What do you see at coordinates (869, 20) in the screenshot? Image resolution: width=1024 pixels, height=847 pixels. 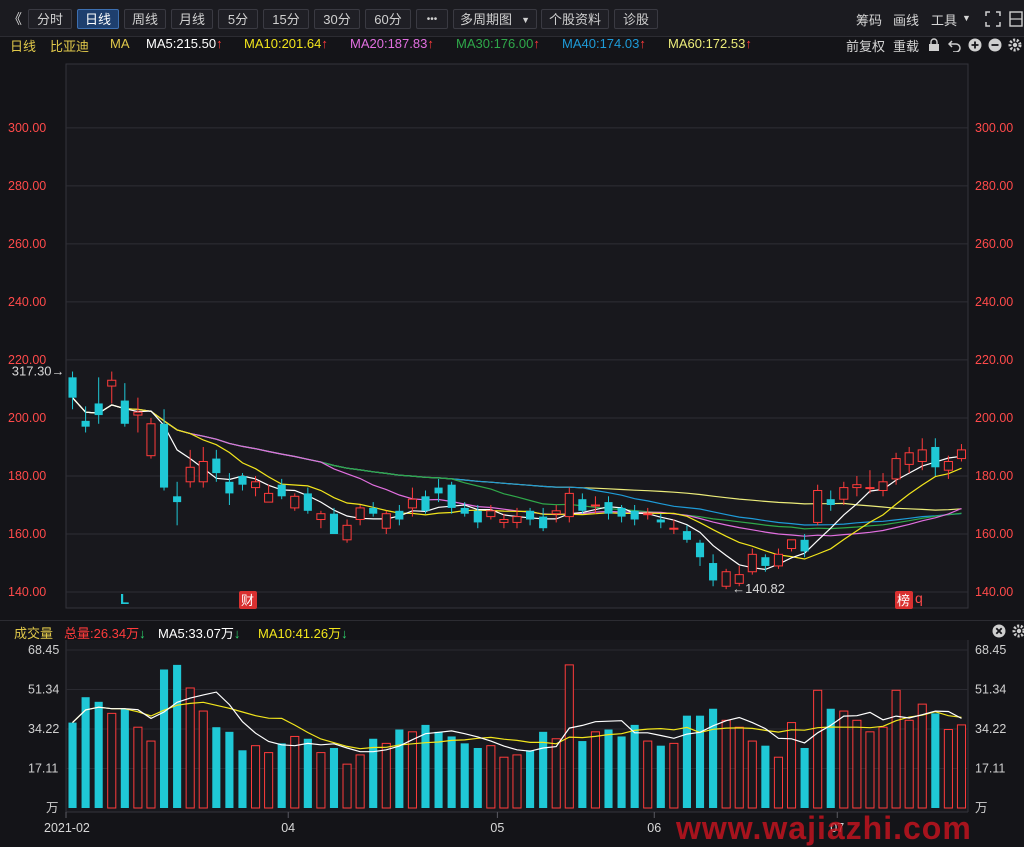 I see `chip-button: 筹码` at bounding box center [869, 20].